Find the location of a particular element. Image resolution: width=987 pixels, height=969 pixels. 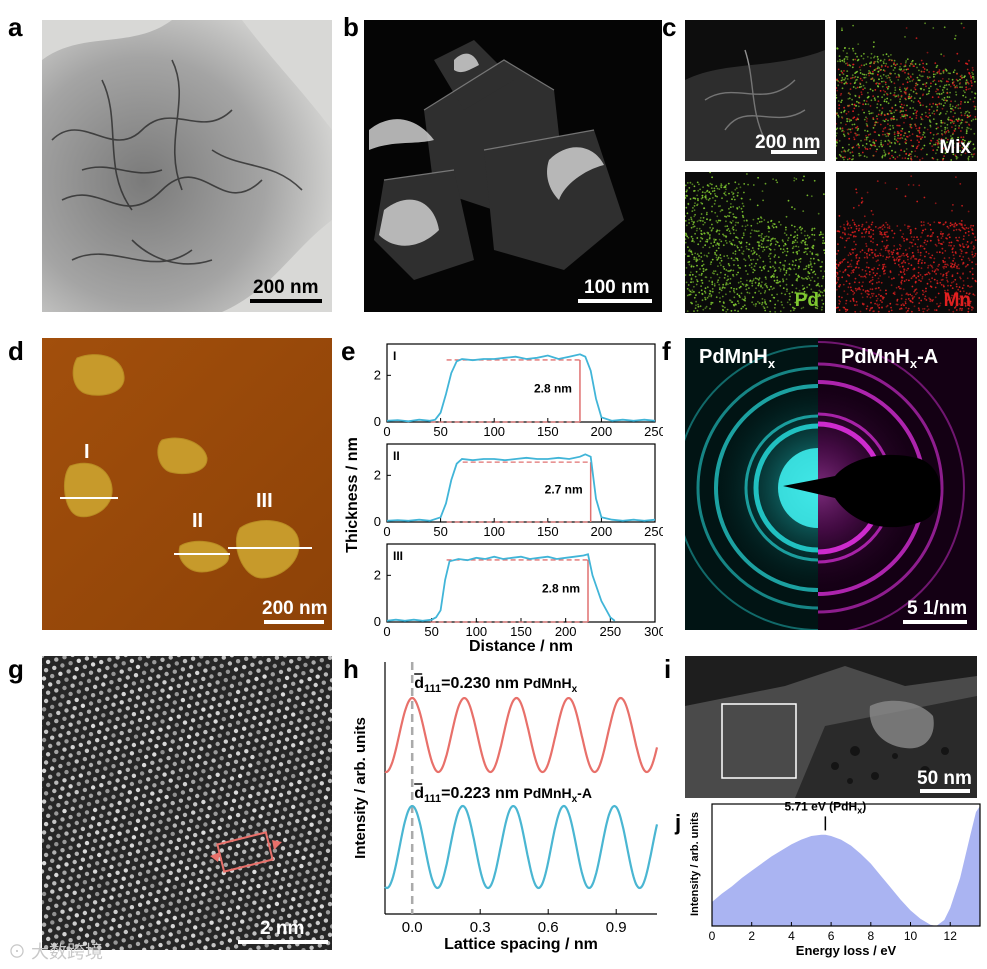

d-spacing-annotation: d111=0.223 nm PdMnHx-A is located at coordinates (503, 795).